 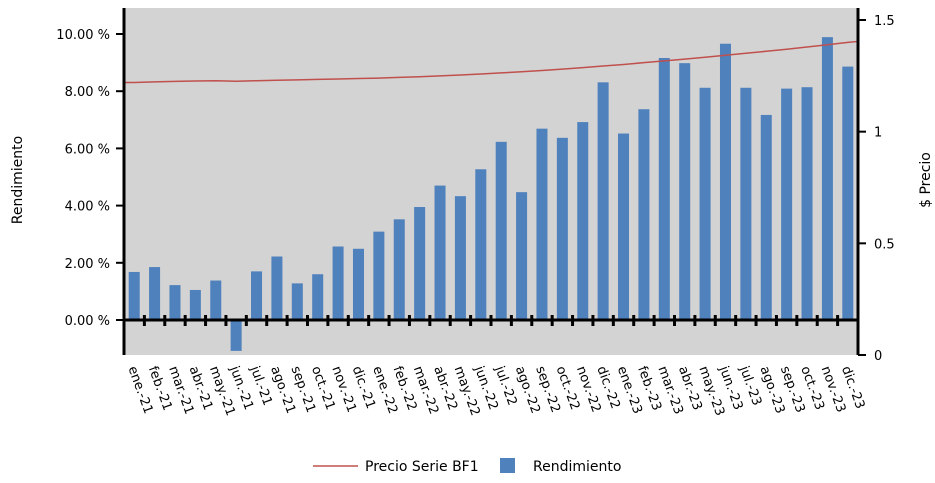 What do you see at coordinates (884, 21) in the screenshot?
I see `right-tick-label: 1.5` at bounding box center [884, 21].